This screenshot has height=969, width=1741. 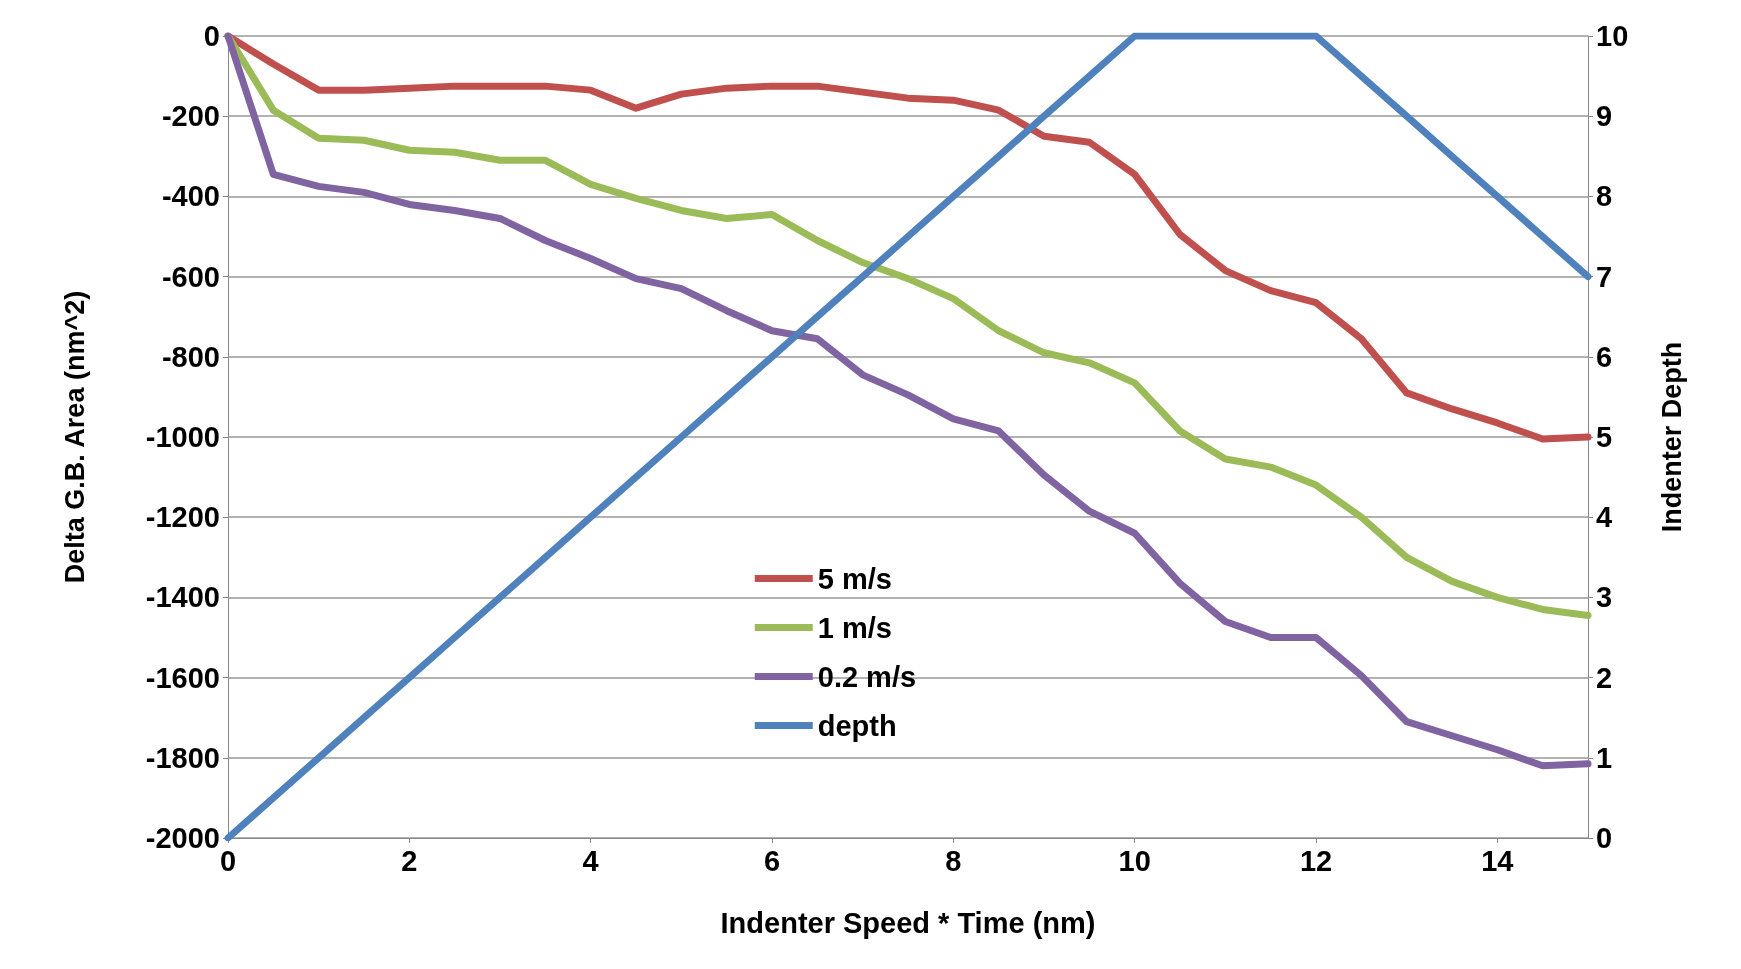 I want to click on y2-tick-label: 10, so click(x=1612, y=36).